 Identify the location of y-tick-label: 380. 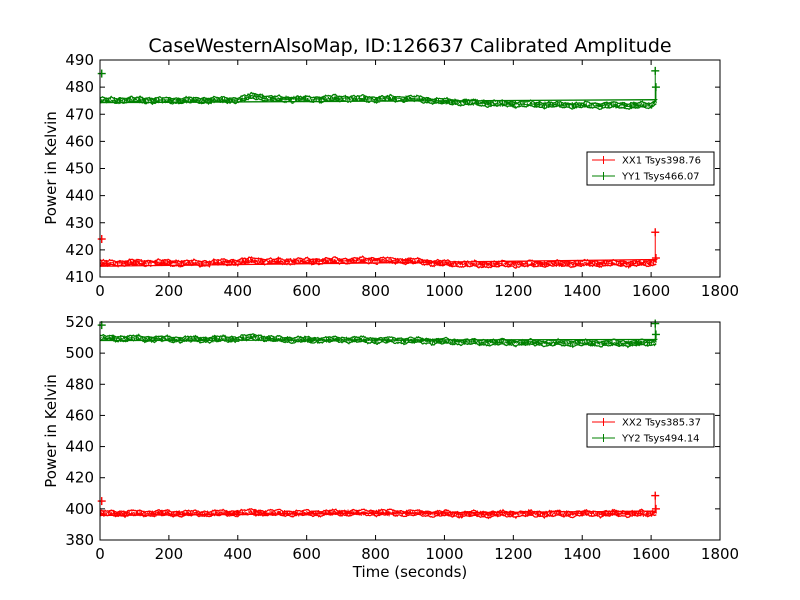
(79, 540).